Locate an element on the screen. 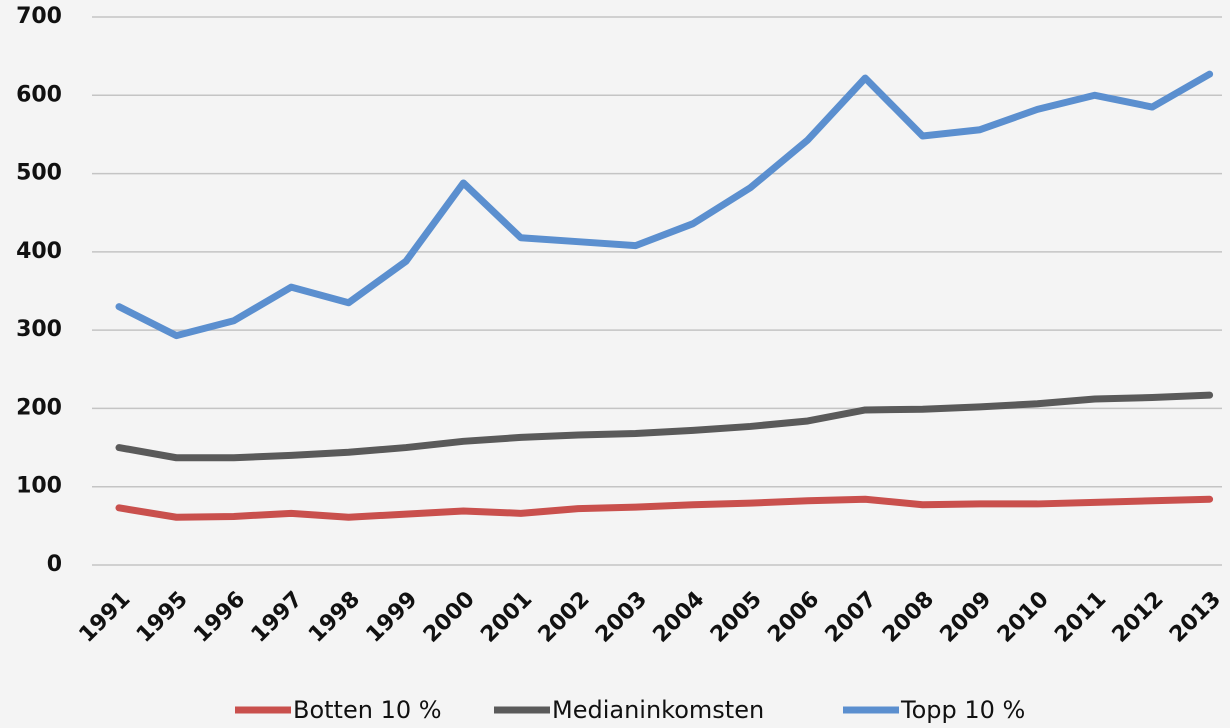 The width and height of the screenshot is (1230, 728). y-tick-label: 400 is located at coordinates (39, 251).